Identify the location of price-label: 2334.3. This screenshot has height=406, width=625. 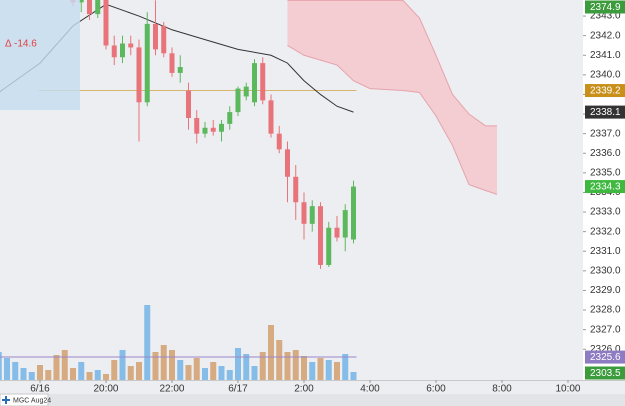
(605, 187).